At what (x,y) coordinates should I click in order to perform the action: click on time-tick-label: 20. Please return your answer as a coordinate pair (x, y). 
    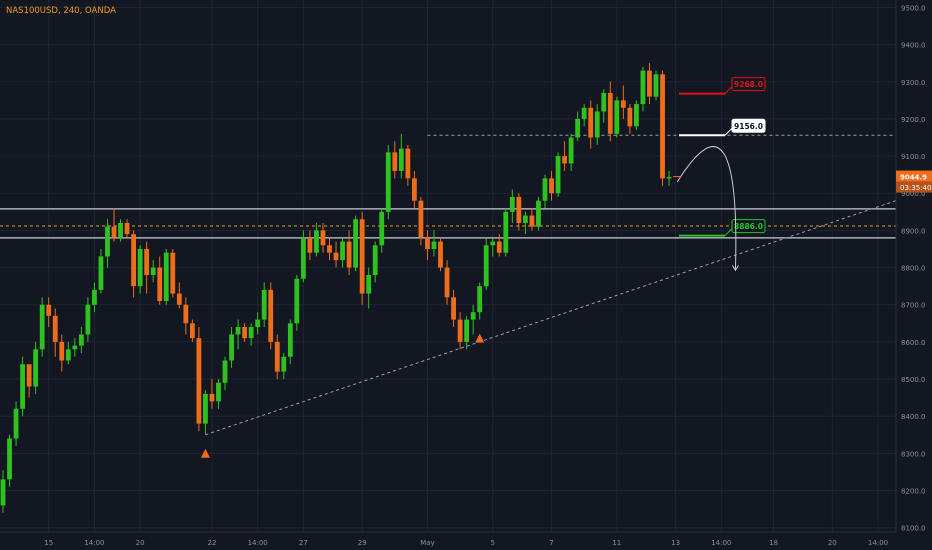
    Looking at the image, I should click on (832, 543).